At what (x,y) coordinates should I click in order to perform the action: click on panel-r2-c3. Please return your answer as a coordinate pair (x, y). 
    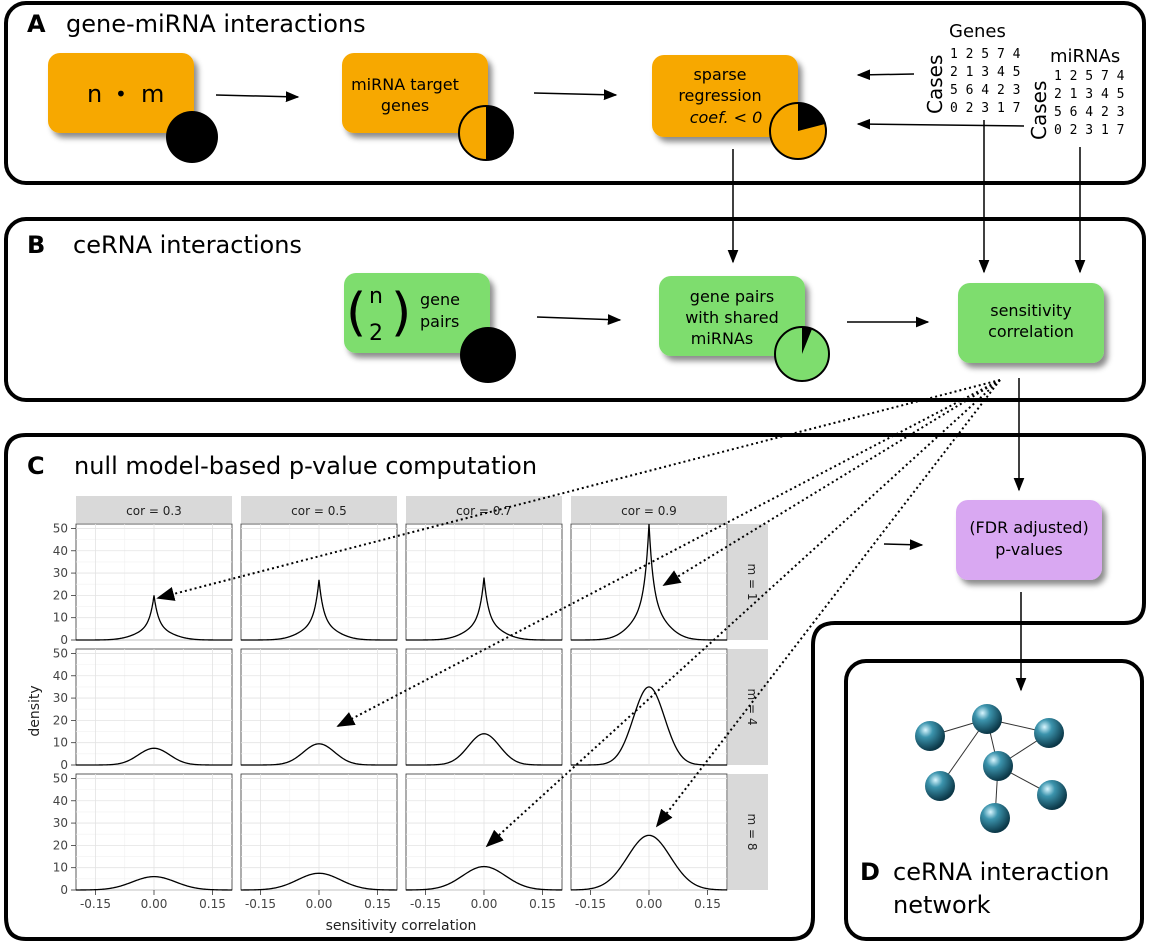
    Looking at the image, I should click on (484, 707).